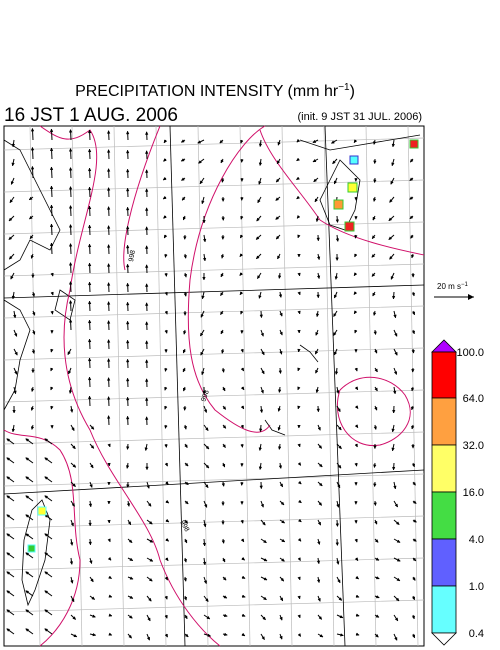 The height and width of the screenshot is (650, 500). Describe the element at coordinates (444, 639) in the screenshot. I see `colorbar-bottom-triangle` at that location.